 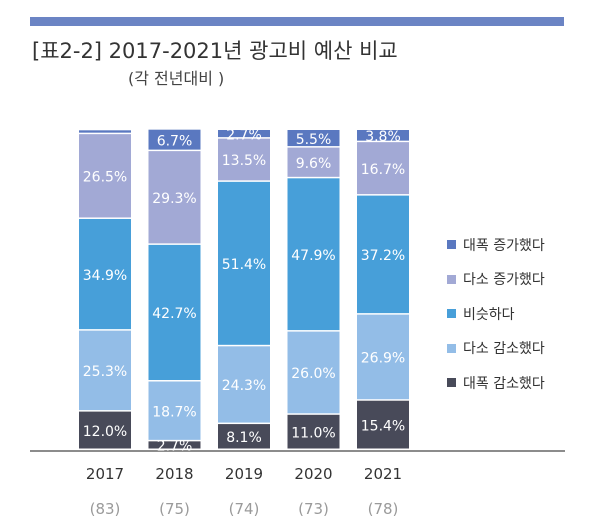 I want to click on data-label: 37.2%, so click(x=383, y=256).